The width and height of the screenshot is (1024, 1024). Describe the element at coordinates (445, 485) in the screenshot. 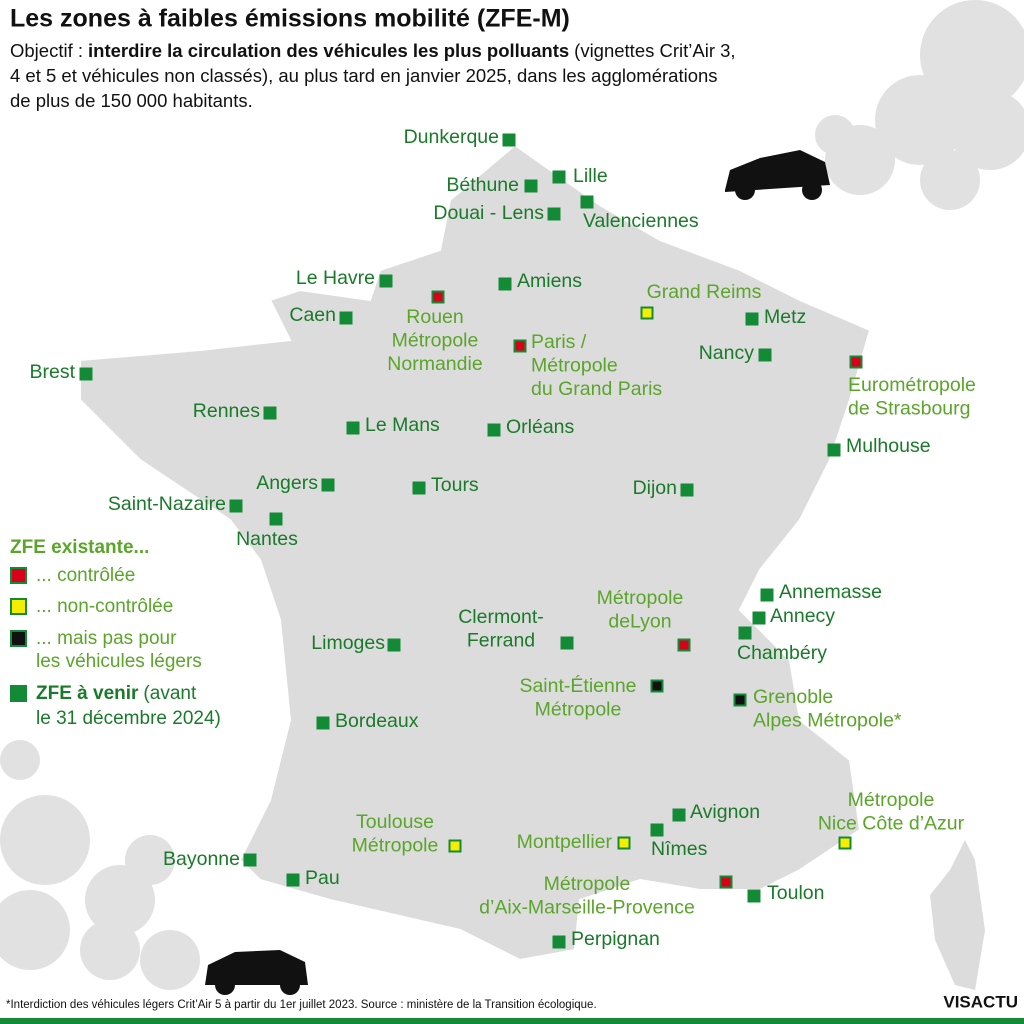

I see `city: Tours` at that location.